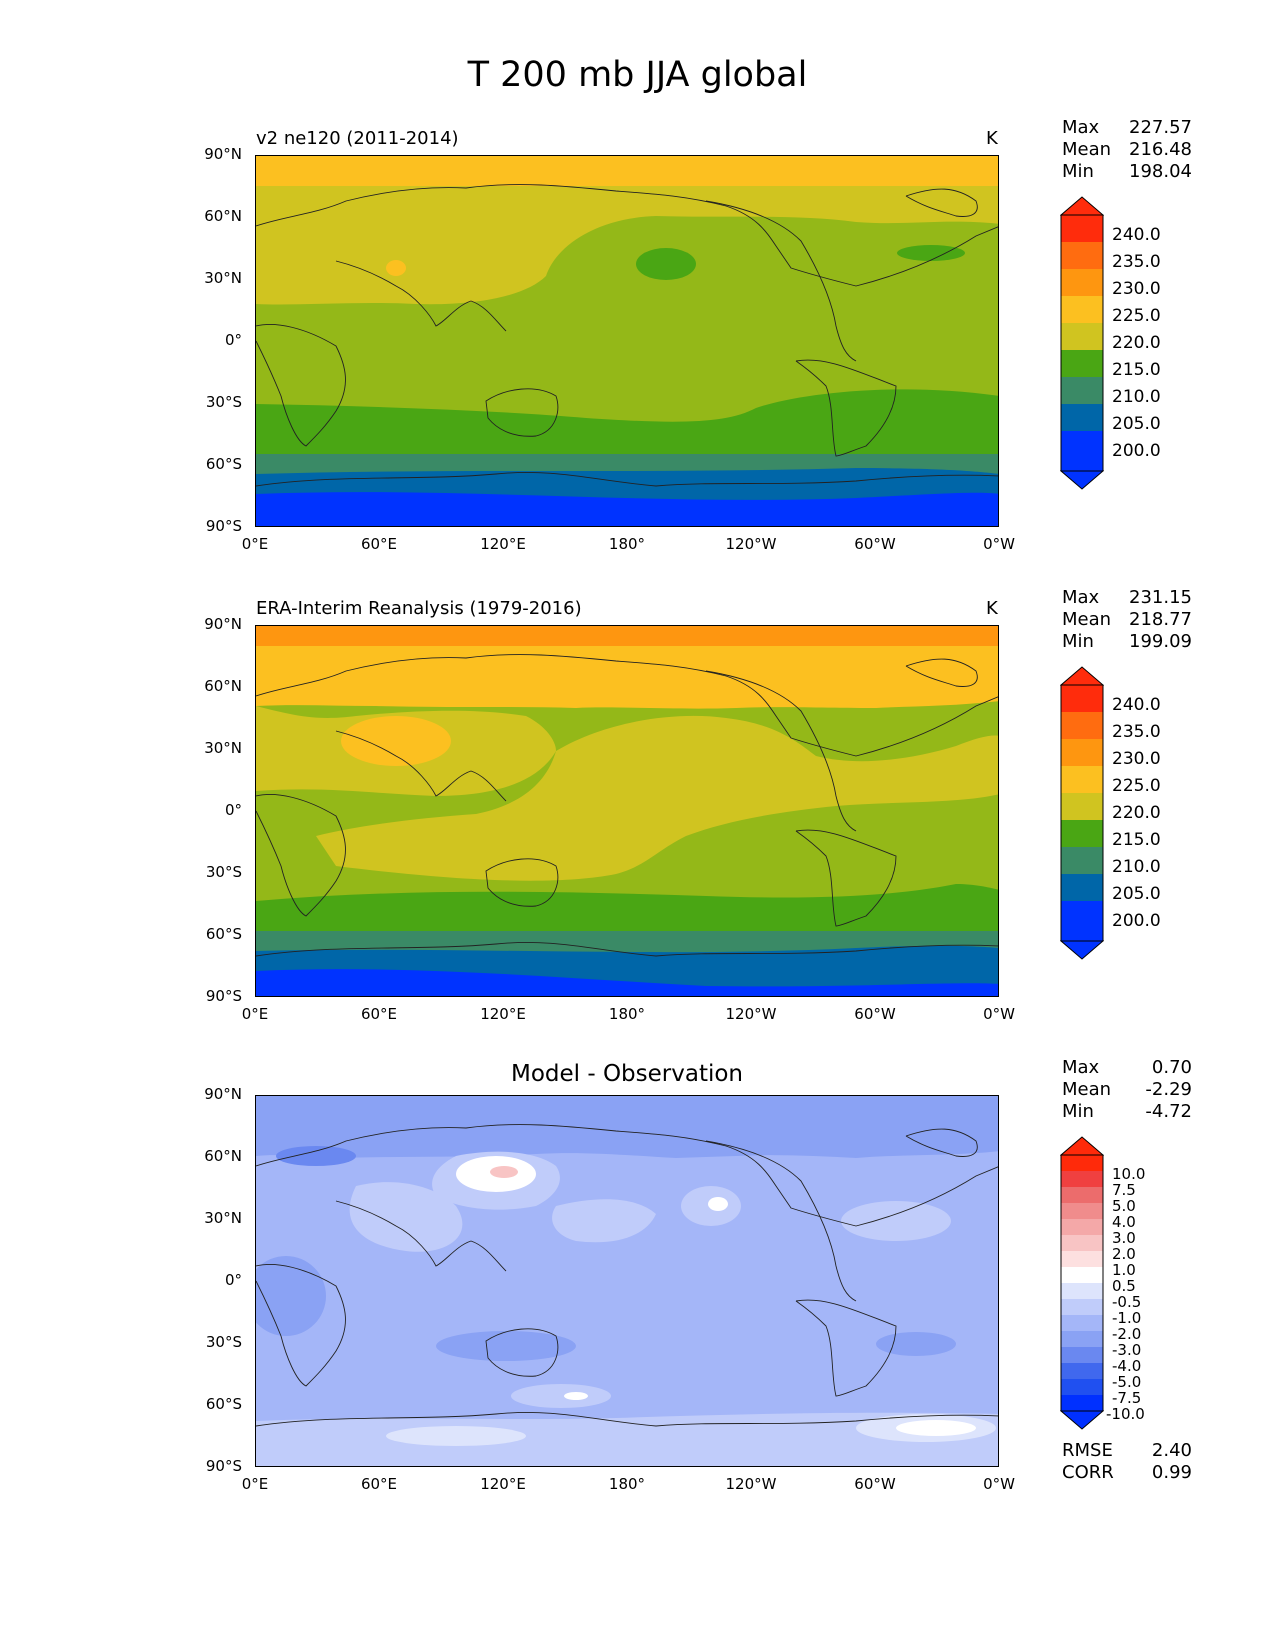  I want to click on colorbar-label: -7.5, so click(1127, 1398).